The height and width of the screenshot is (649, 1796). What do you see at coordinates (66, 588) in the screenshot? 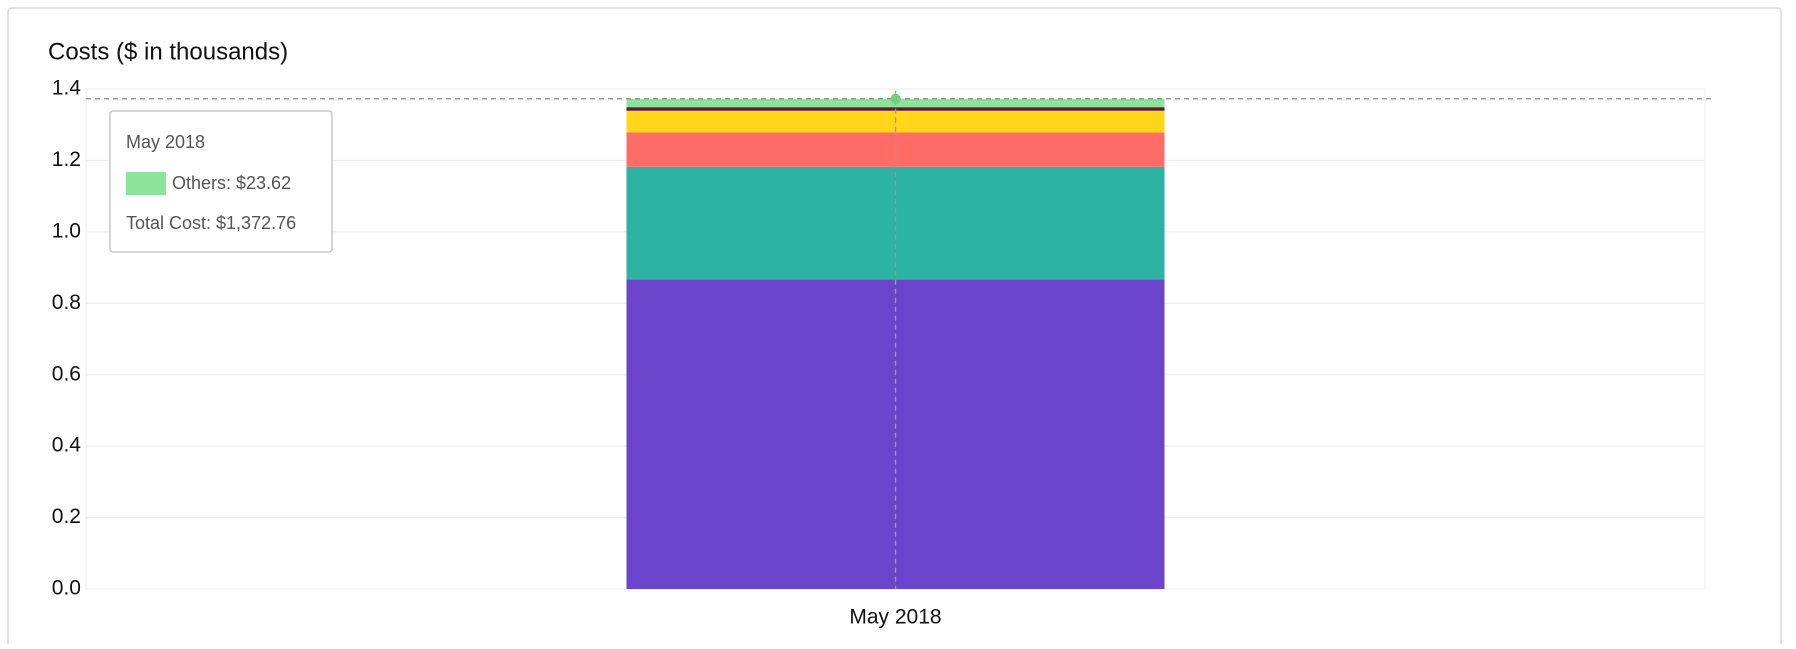
I see `y-tick-label: 0.0` at bounding box center [66, 588].